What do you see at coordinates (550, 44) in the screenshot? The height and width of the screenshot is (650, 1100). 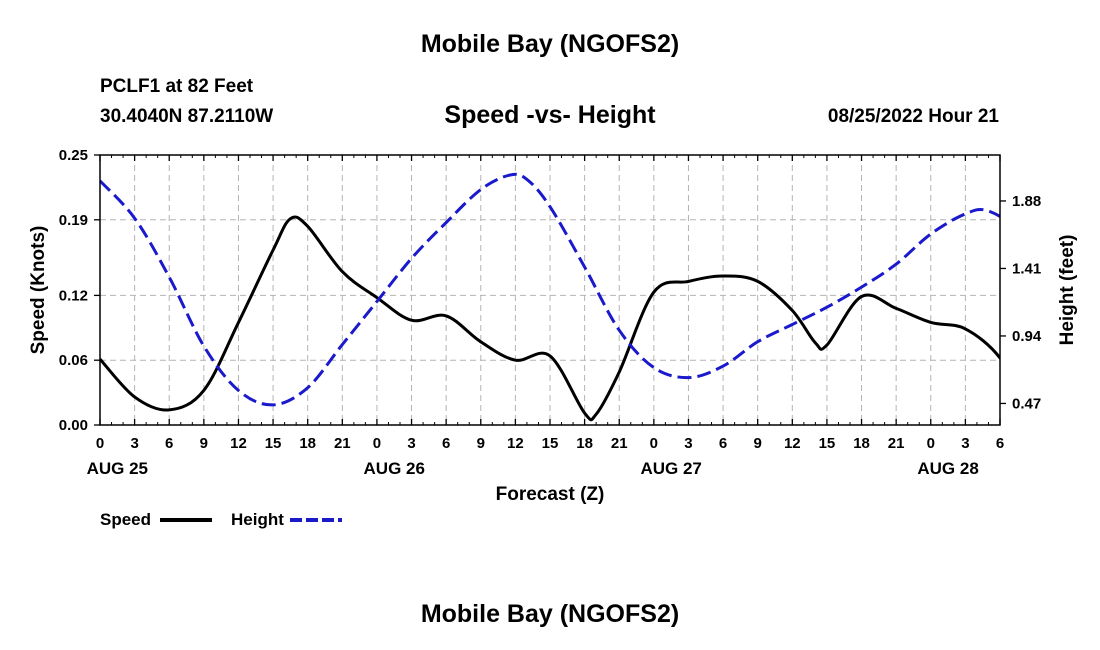 I see `main-title: Mobile Bay (NGOFS2)` at bounding box center [550, 44].